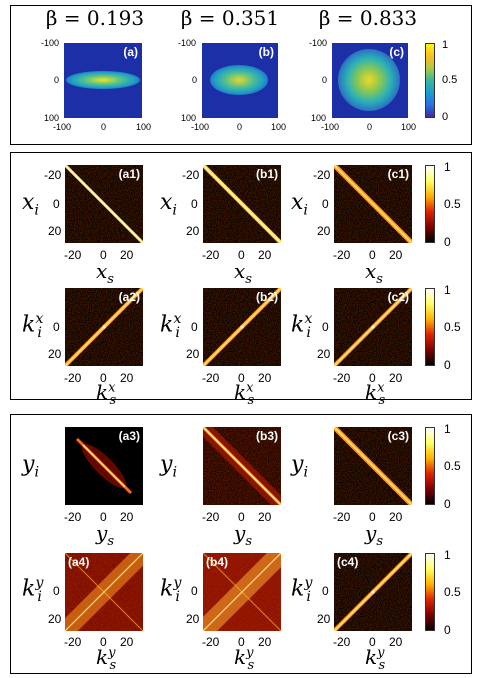 This screenshot has height=678, width=480. What do you see at coordinates (267, 174) in the screenshot?
I see `panel-label-b1: (b1)` at bounding box center [267, 174].